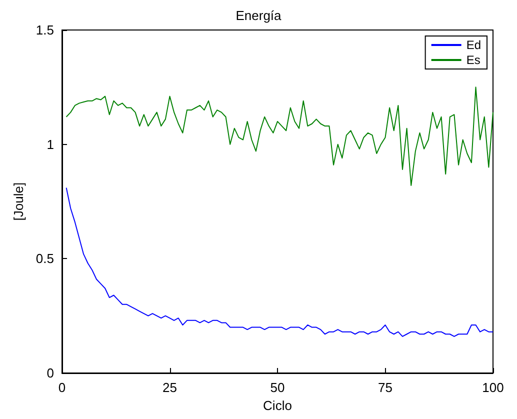  Describe the element at coordinates (18, 201) in the screenshot. I see `y-axis-title: [Joule]` at that location.